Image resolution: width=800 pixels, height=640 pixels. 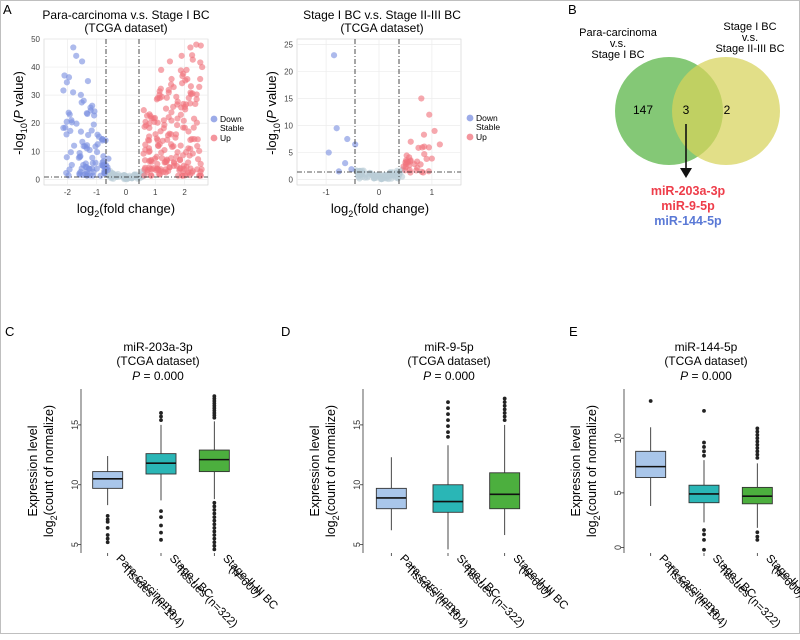 I want to click on x-tick-label: 0, so click(x=126, y=192).